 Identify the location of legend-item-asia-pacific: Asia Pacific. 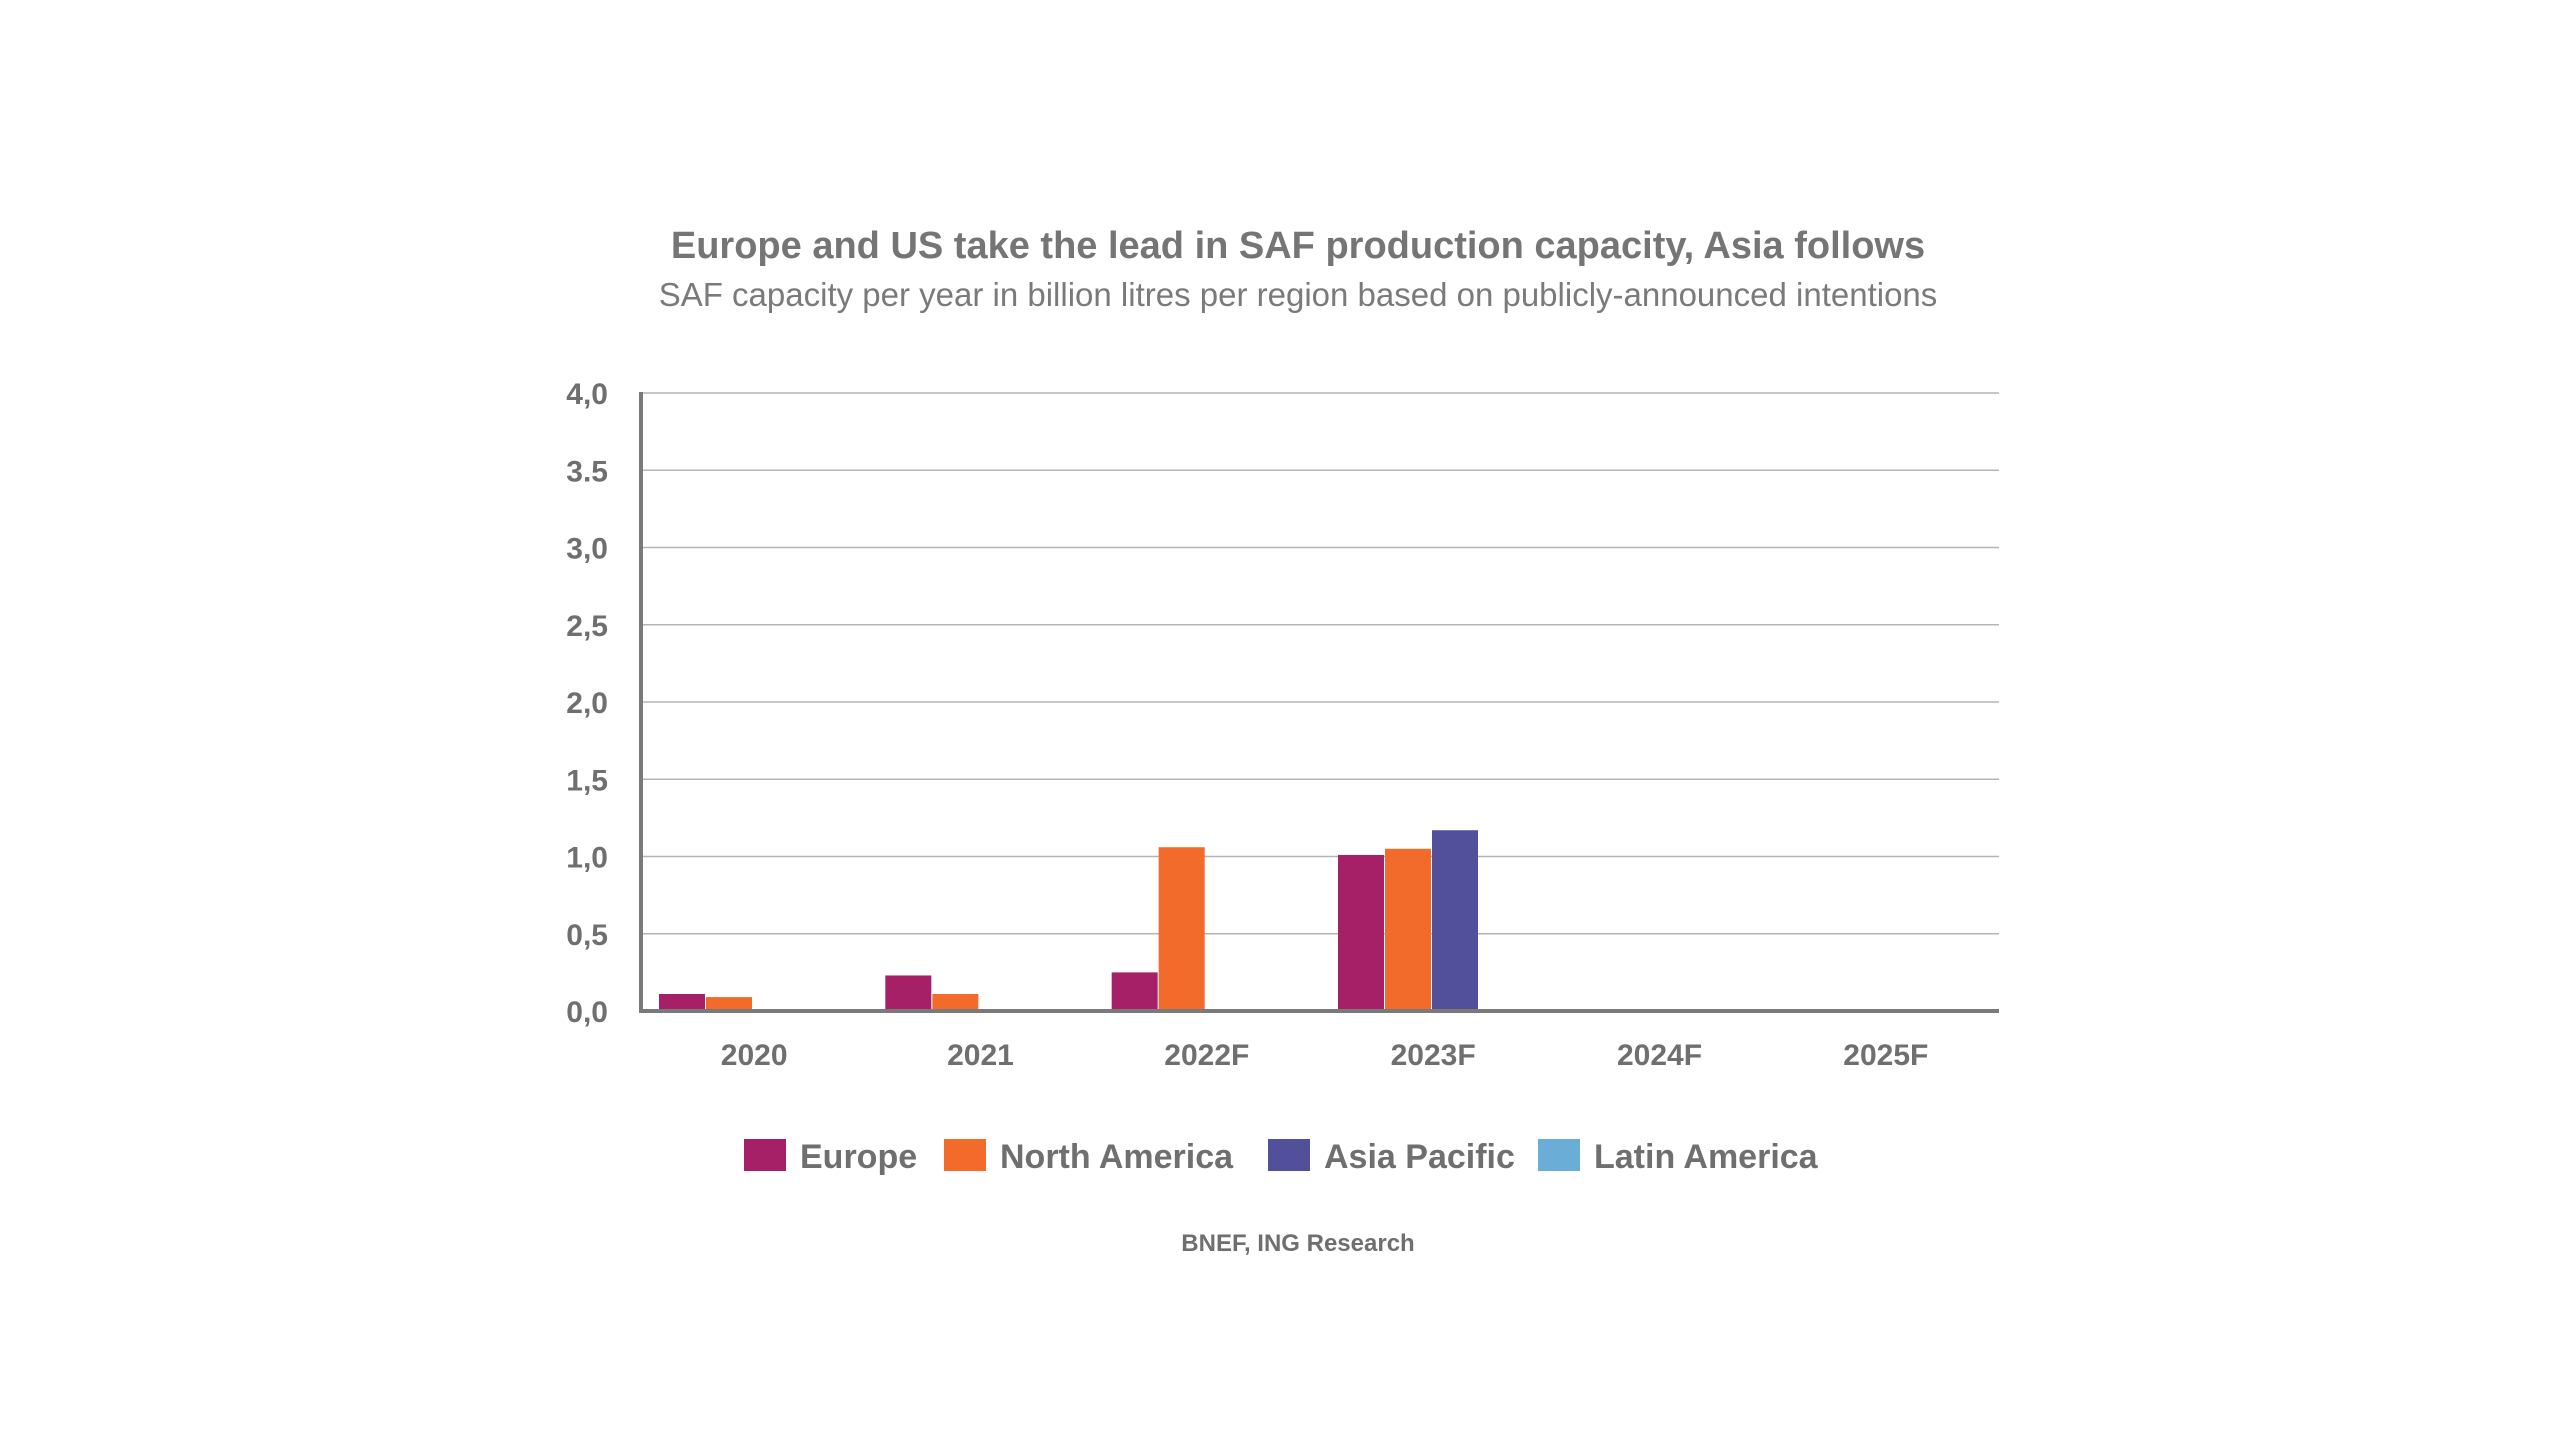
(1391, 1157).